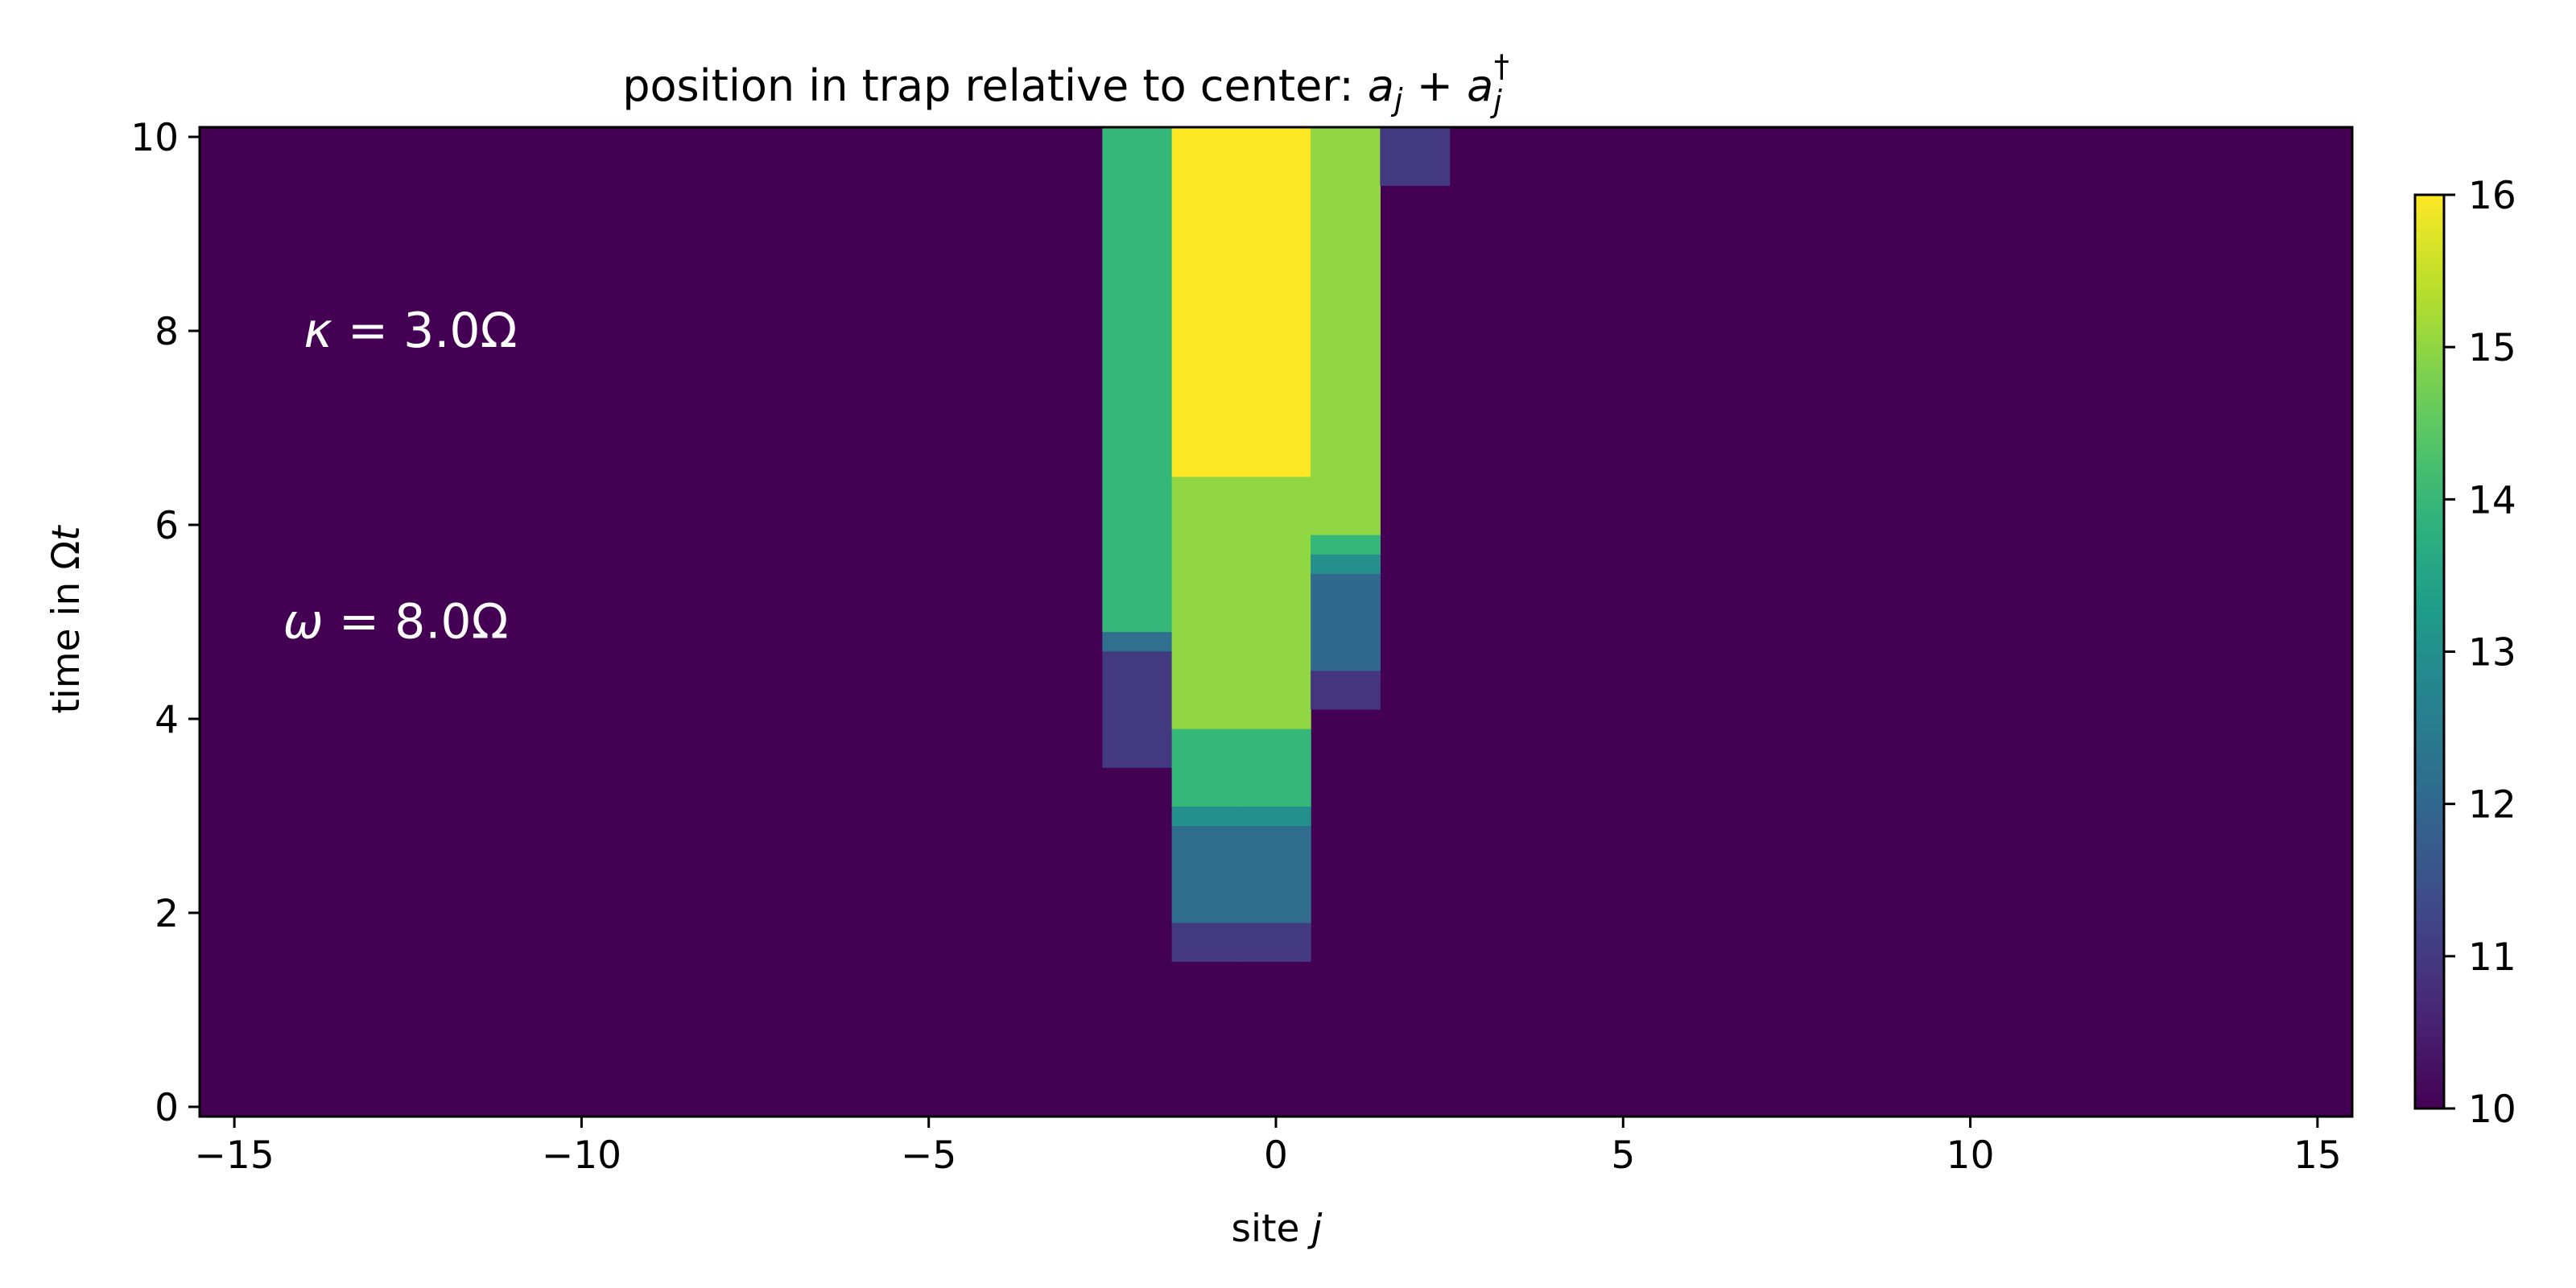 This screenshot has width=2576, height=1288. Describe the element at coordinates (165, 623) in the screenshot. I see `y-axis: 0 2 4 6 8 10` at that location.